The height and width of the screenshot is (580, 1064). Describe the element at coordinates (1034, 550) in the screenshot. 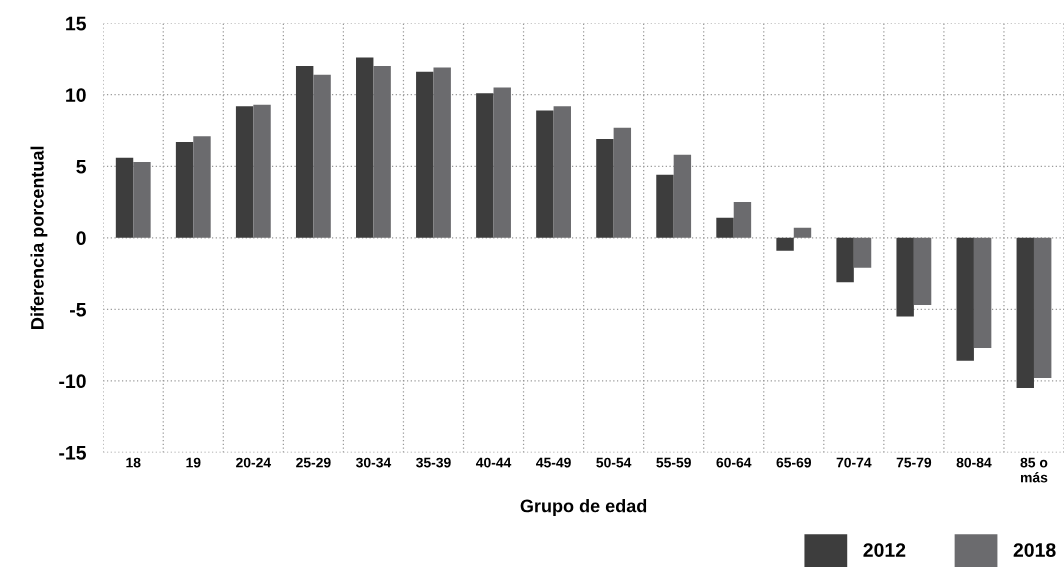

I see `legend-label: 2018` at that location.